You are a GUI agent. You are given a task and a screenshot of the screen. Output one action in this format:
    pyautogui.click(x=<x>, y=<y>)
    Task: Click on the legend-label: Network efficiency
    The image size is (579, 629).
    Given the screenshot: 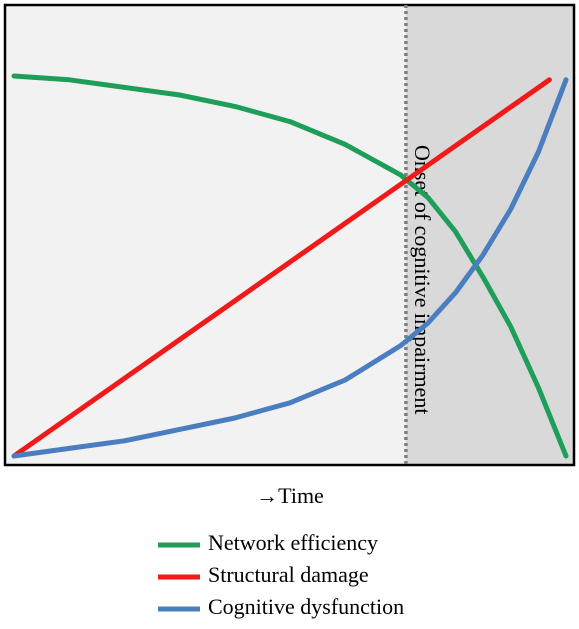 What is the action you would take?
    pyautogui.click(x=293, y=542)
    